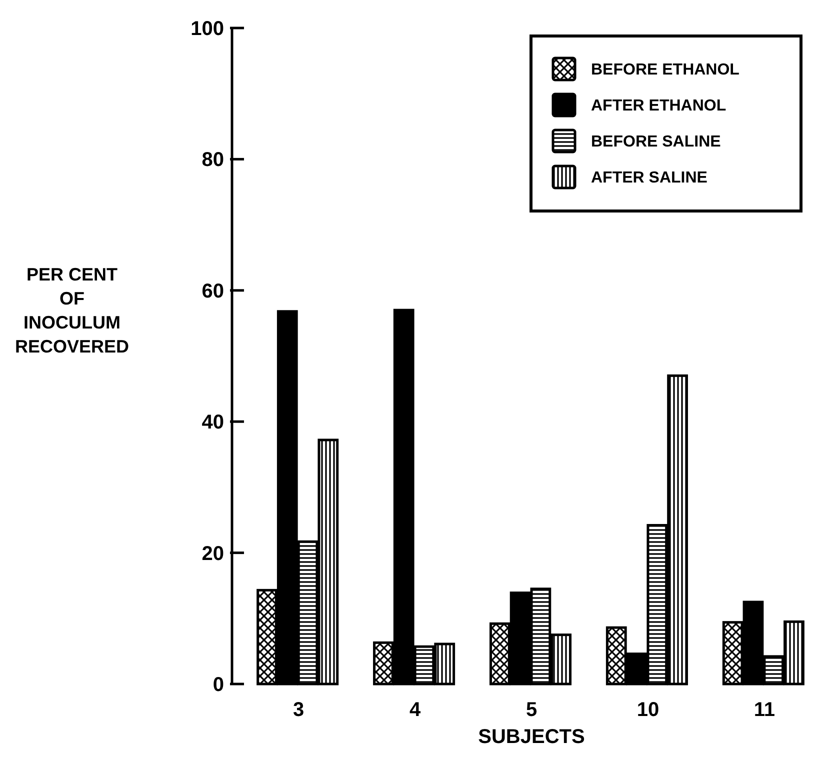  What do you see at coordinates (213, 423) in the screenshot?
I see `y-tick-label: 40` at bounding box center [213, 423].